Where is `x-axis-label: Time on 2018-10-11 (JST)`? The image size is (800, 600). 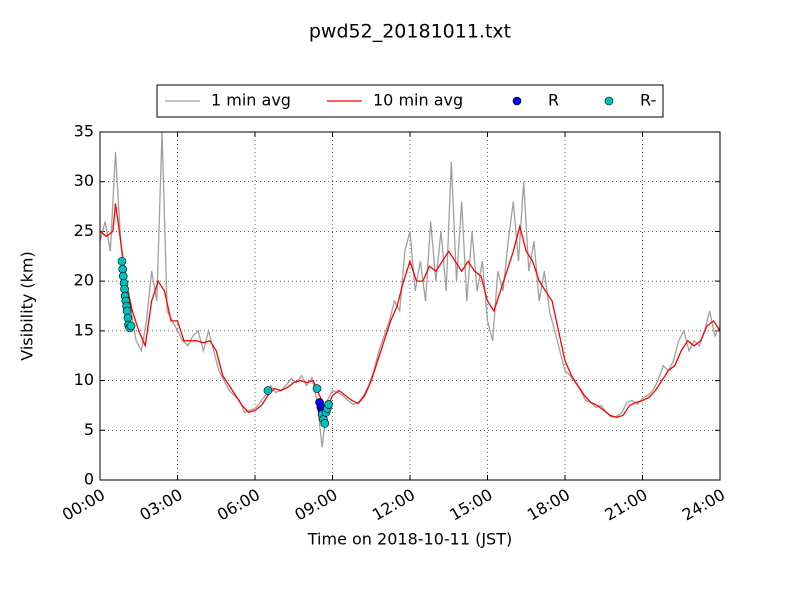
x-axis-label: Time on 2018-10-11 (JST) is located at coordinates (409, 539).